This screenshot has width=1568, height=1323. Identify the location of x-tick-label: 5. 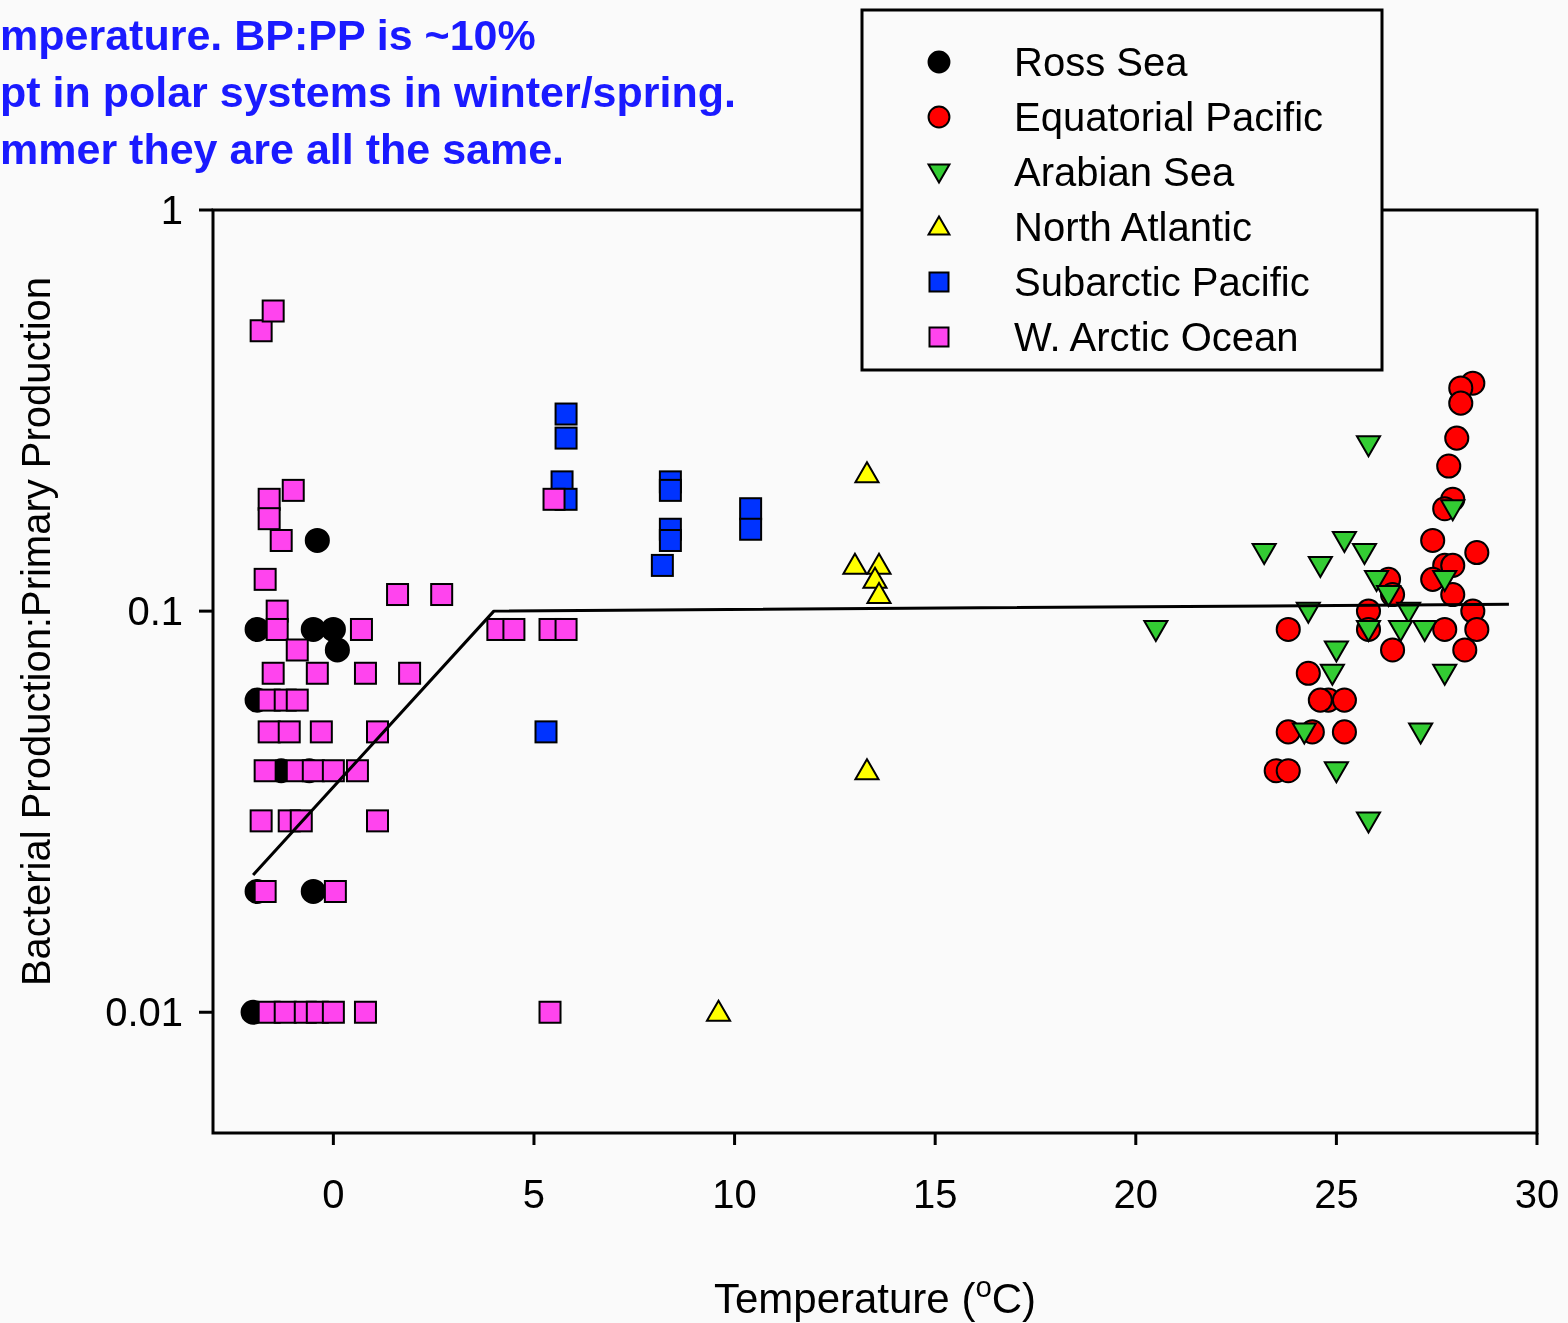
(534, 1194).